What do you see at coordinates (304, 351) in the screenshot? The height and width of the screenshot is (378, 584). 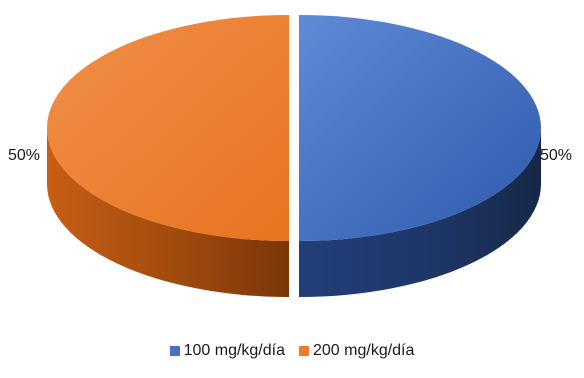 I see `legend-swatch-orange` at bounding box center [304, 351].